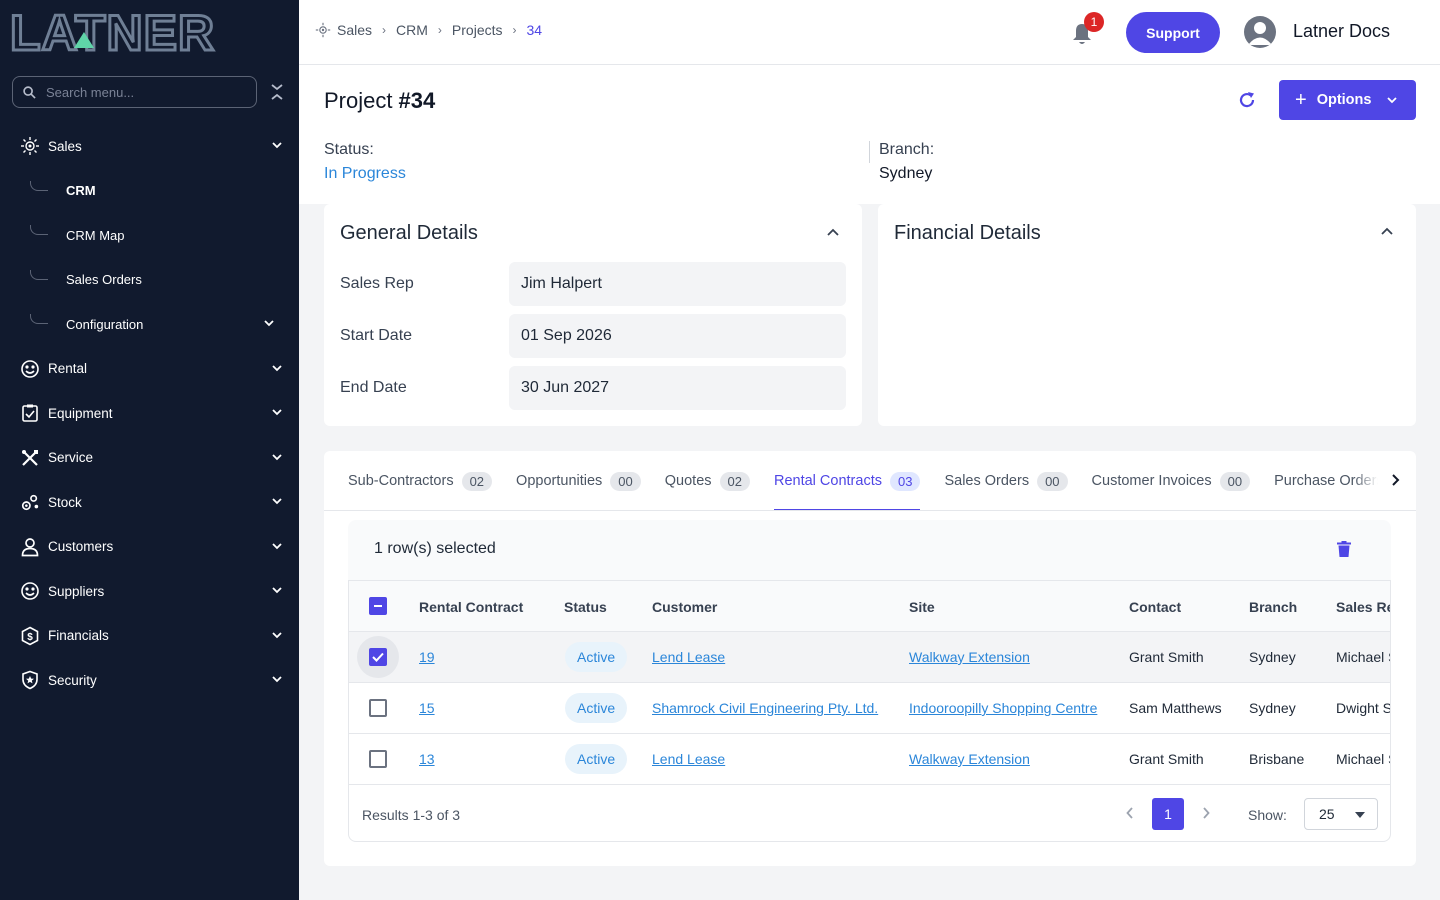 The image size is (1440, 900). What do you see at coordinates (869, 550) in the screenshot?
I see `selection-bar: 1 row(s) selected` at bounding box center [869, 550].